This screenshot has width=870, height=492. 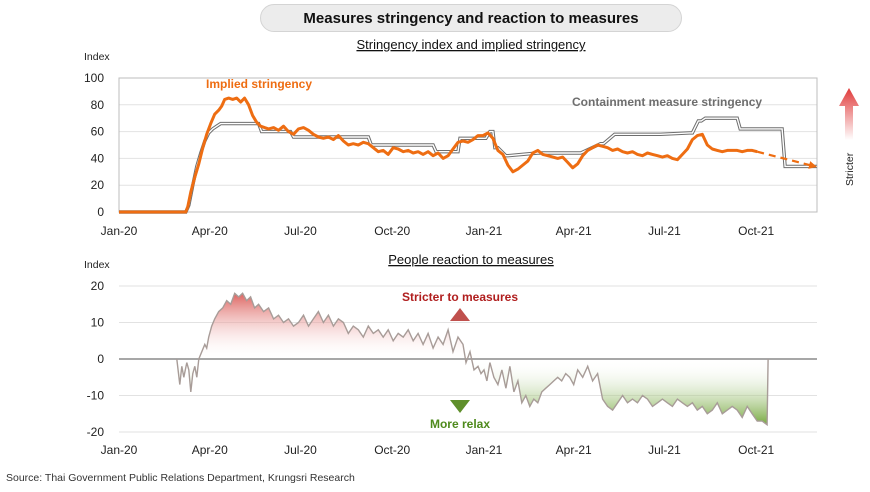 I want to click on reaction-negative-area, so click(x=472, y=392).